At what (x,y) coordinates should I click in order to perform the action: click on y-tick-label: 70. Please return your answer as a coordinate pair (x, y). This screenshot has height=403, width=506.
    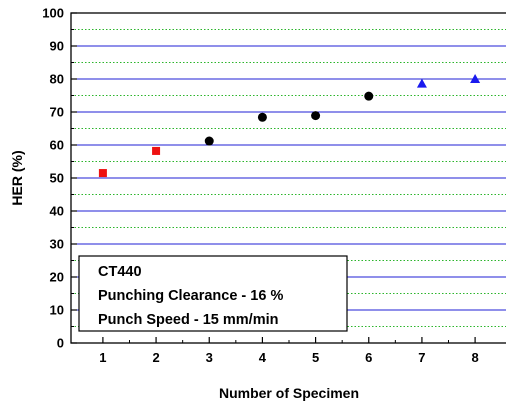
    Looking at the image, I should click on (57, 112).